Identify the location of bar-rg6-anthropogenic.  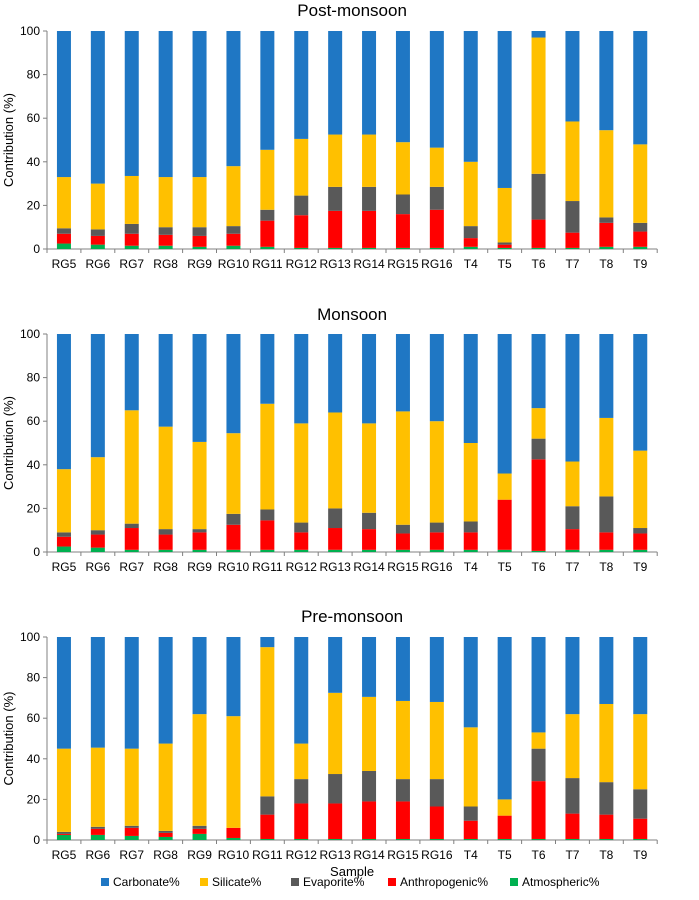
(97, 541).